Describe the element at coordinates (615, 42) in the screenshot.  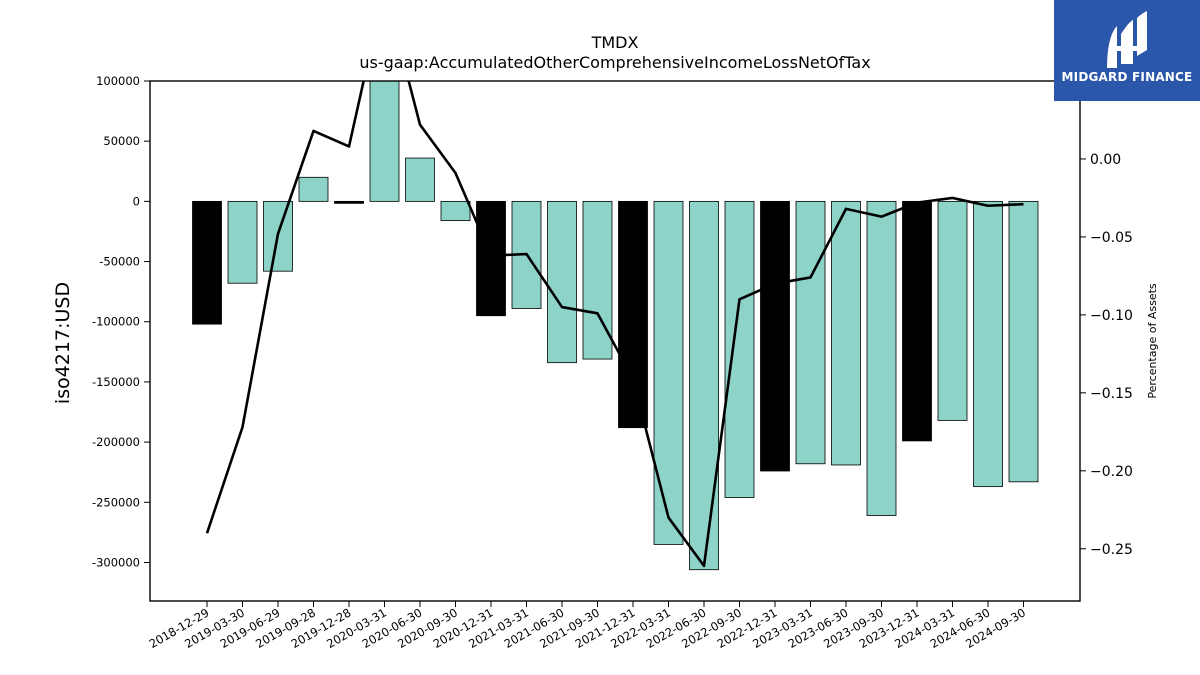
I see `chart-title: TMDX` at that location.